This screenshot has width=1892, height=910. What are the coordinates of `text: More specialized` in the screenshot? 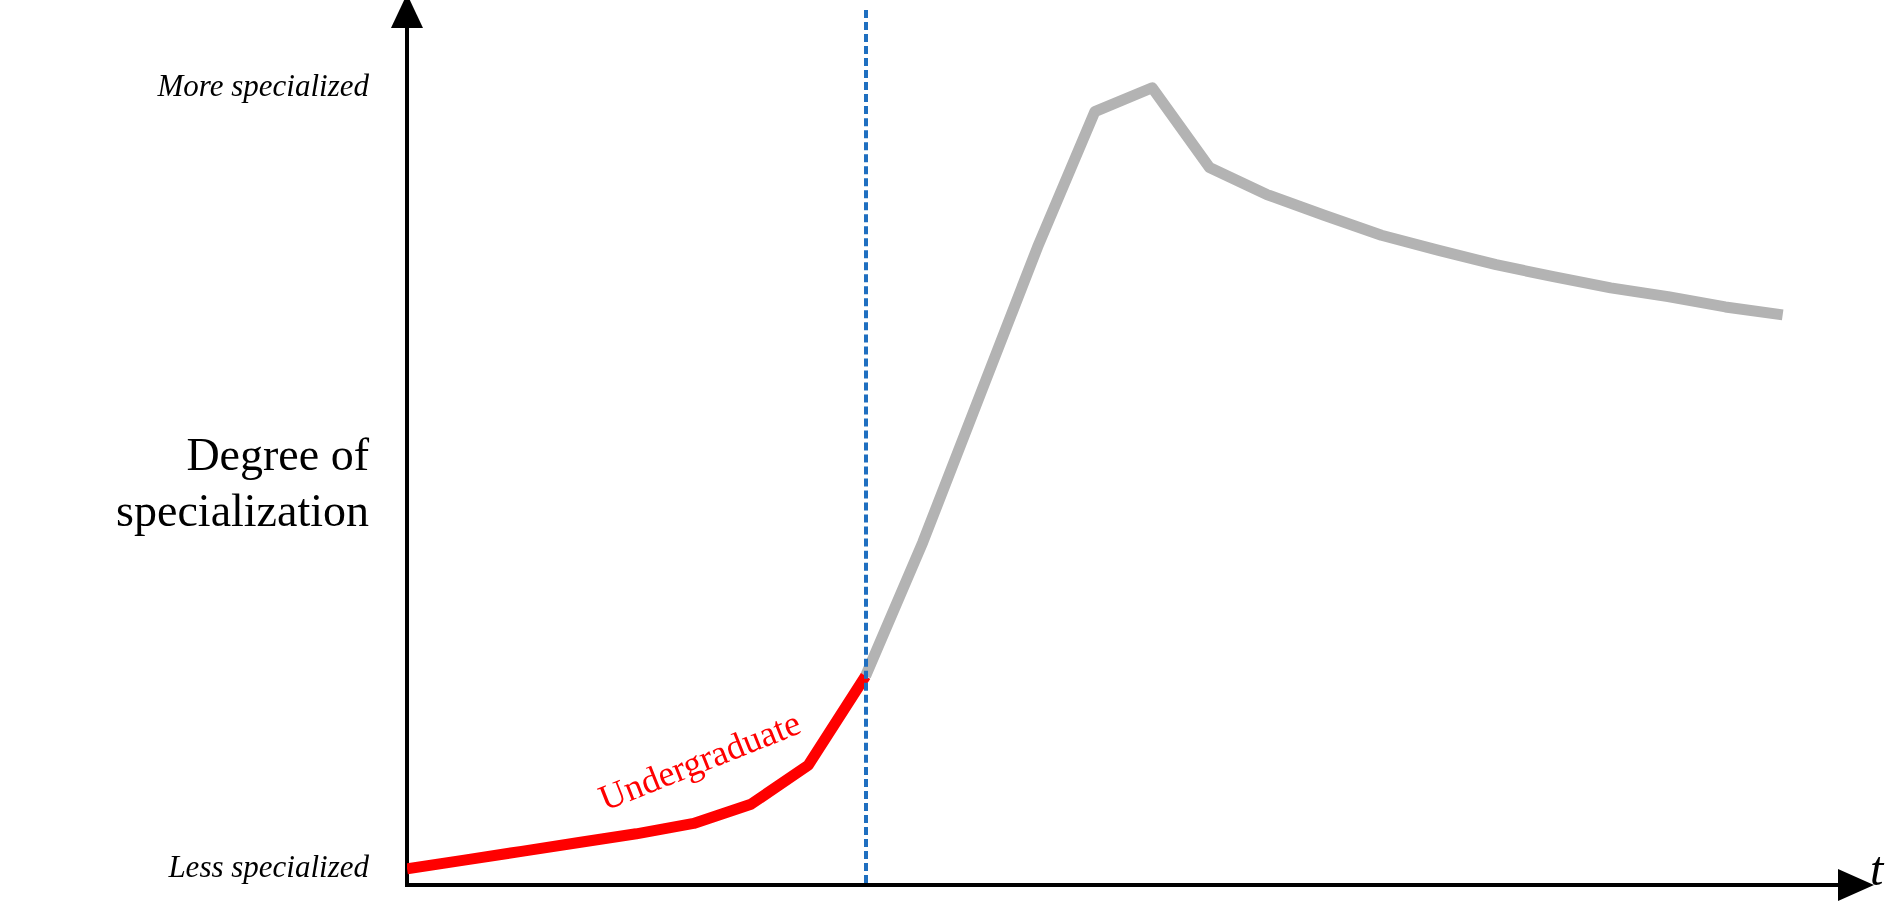 It's located at (263, 85).